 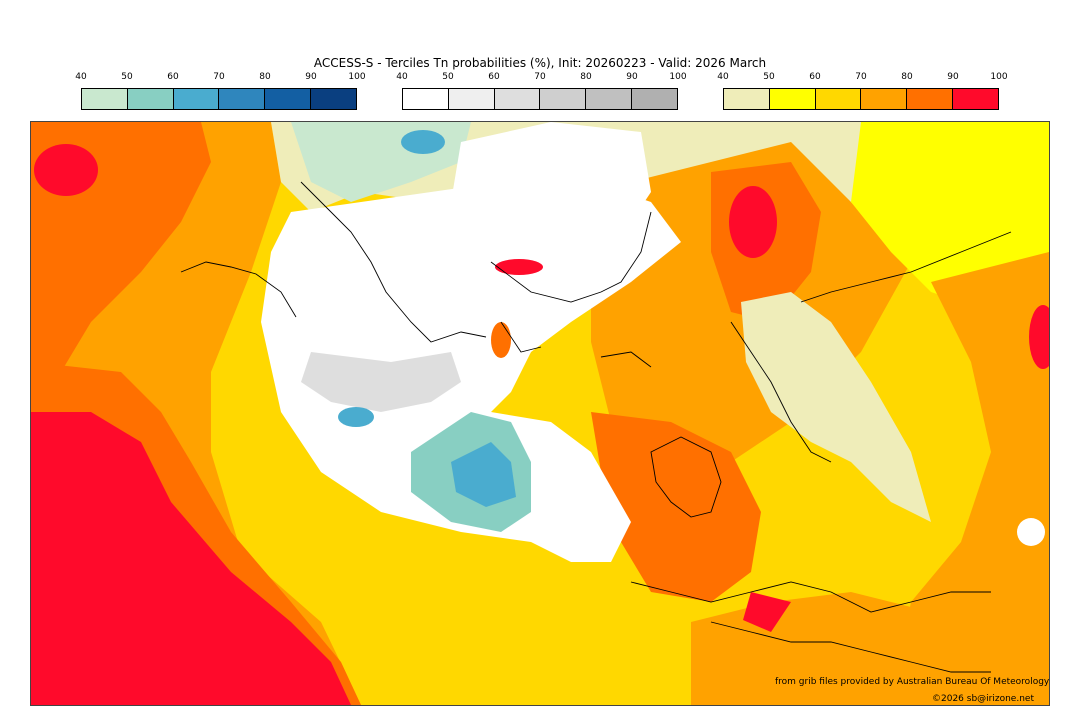 What do you see at coordinates (483, 474) in the screenshot?
I see `below-normal-blue-region` at bounding box center [483, 474].